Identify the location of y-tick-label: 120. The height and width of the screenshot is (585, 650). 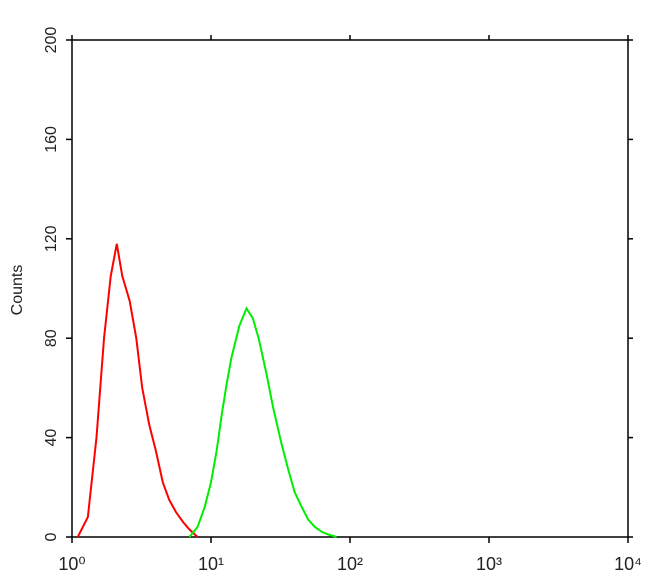
(51, 238).